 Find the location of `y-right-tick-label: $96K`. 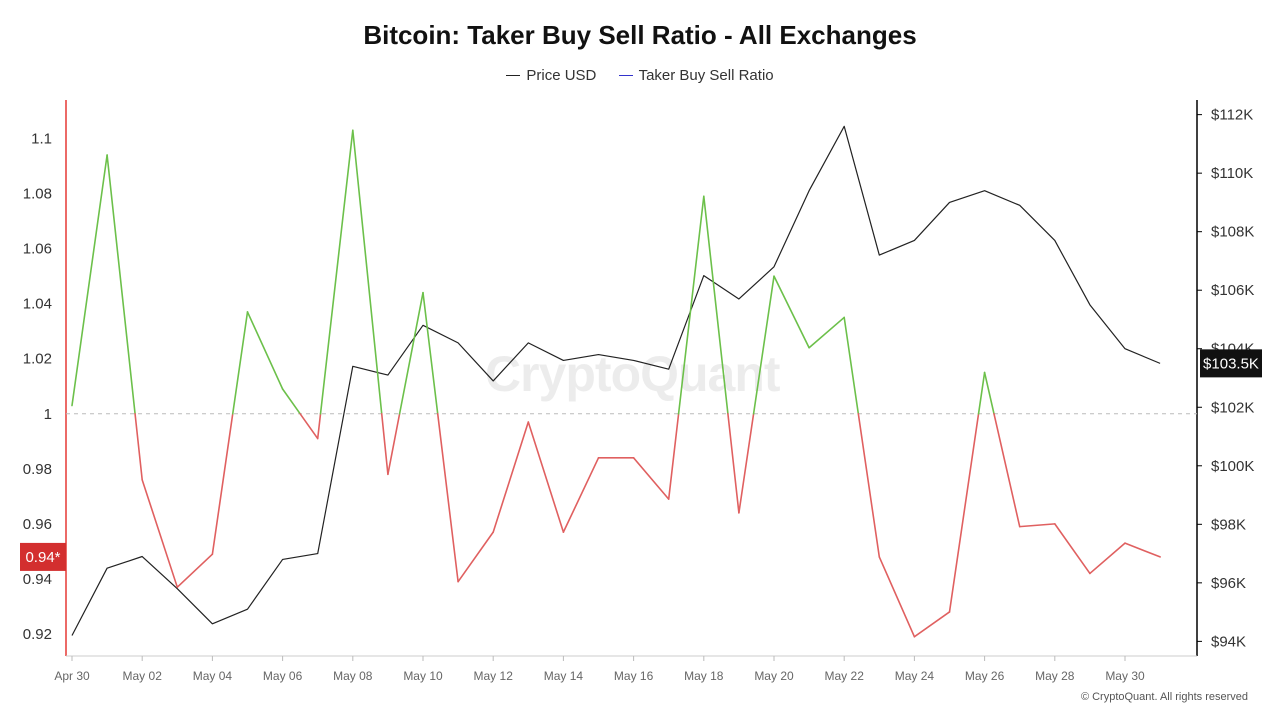

y-right-tick-label: $96K is located at coordinates (1228, 583).